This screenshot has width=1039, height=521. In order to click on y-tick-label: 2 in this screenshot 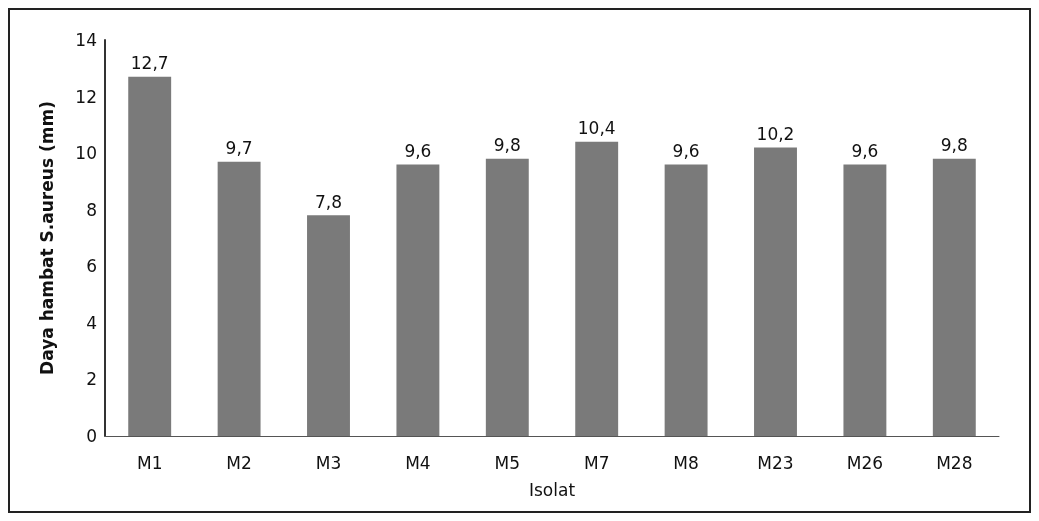, I will do `click(91, 379)`.